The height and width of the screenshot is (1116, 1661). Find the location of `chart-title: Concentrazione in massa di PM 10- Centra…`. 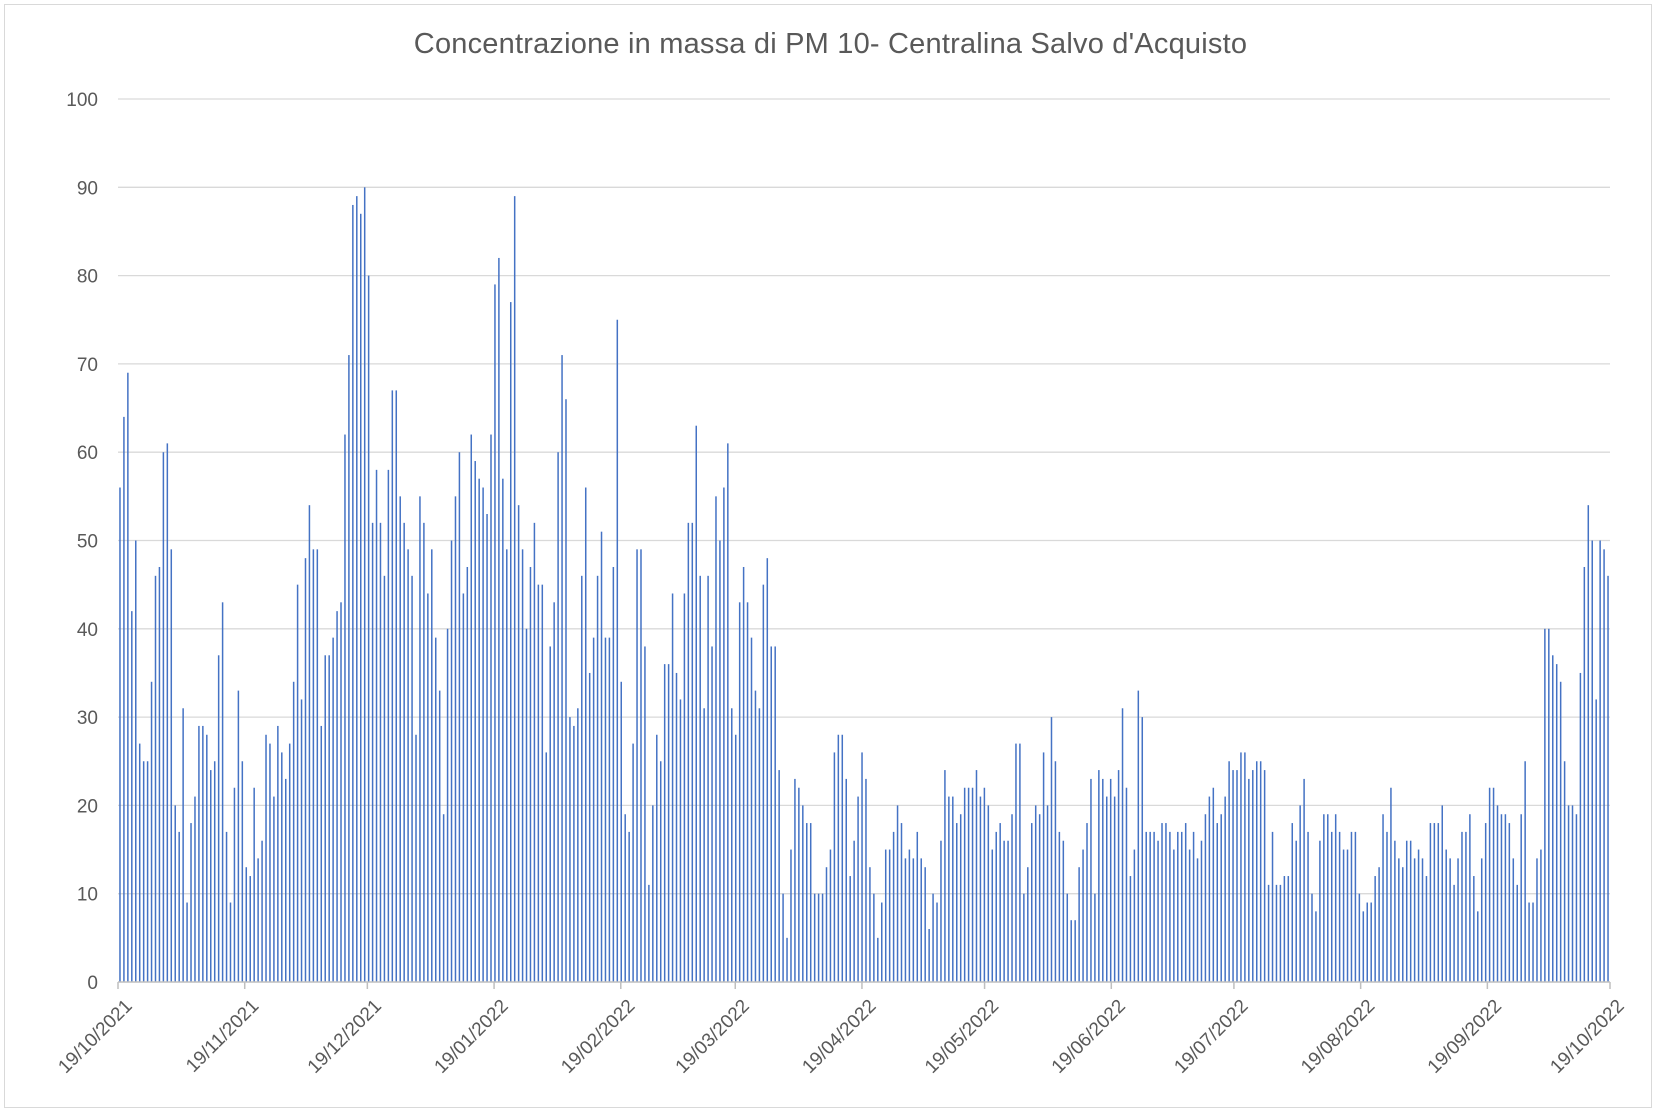

chart-title: Concentrazione in massa di PM 10- Centra… is located at coordinates (830, 44).